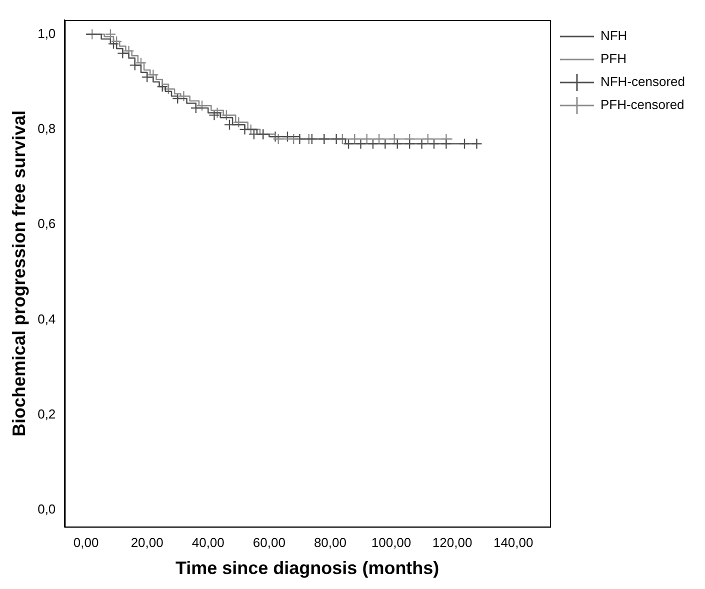 Image resolution: width=705 pixels, height=589 pixels. Describe the element at coordinates (643, 82) in the screenshot. I see `legend-label: NFH-censored` at that location.